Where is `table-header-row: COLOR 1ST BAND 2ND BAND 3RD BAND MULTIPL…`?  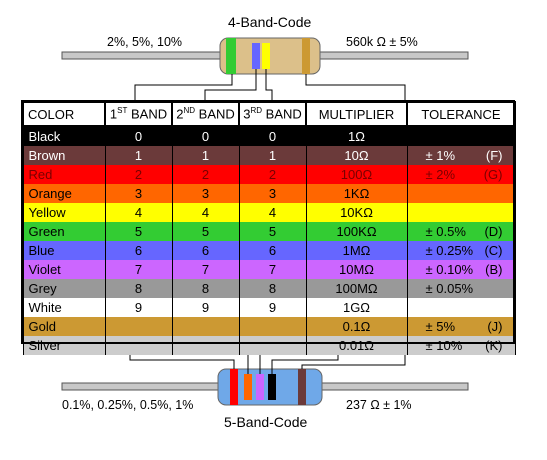 table-header-row: COLOR 1ST BAND 2ND BAND 3RD BAND MULTIPL… is located at coordinates (269, 114).